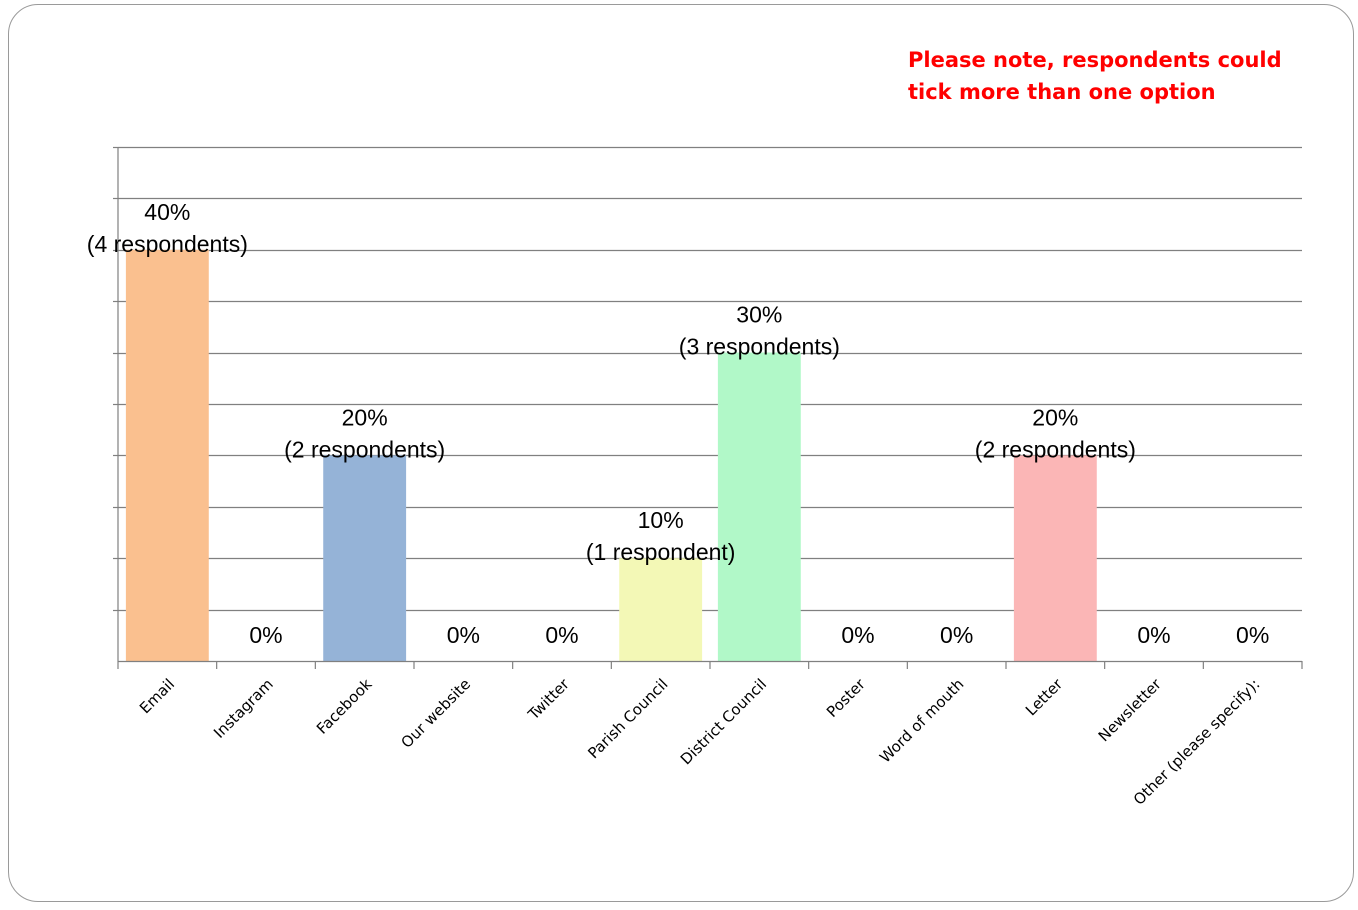 Image resolution: width=1358 pixels, height=910 pixels. I want to click on x-tick-label: Poster, so click(846, 698).